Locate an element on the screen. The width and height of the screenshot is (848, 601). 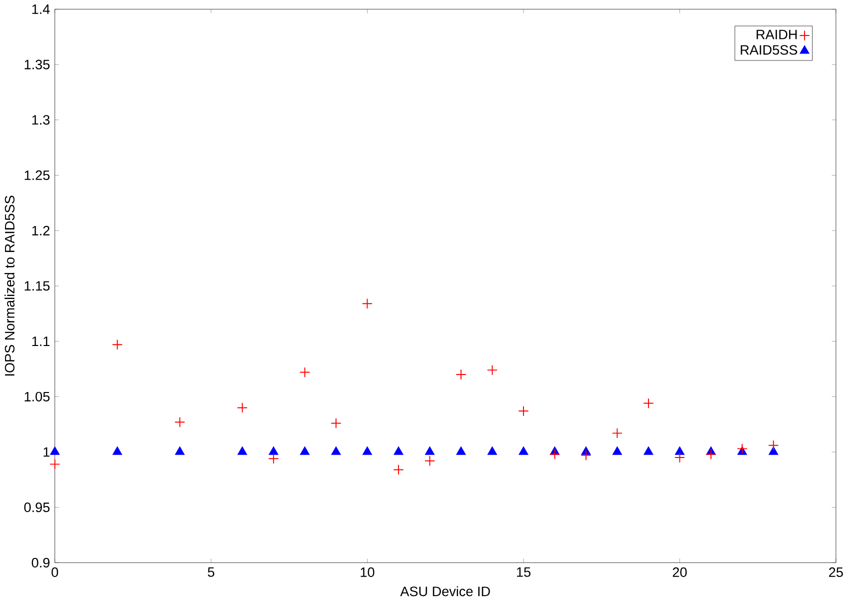
y-tick-label: 1.15 is located at coordinates (37, 286).